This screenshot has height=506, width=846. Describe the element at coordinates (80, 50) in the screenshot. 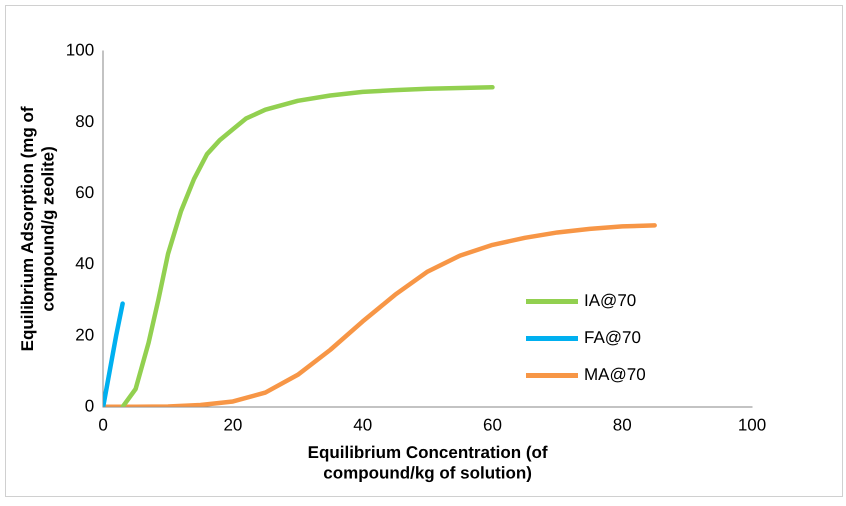

I see `y-tick-label: 100` at that location.